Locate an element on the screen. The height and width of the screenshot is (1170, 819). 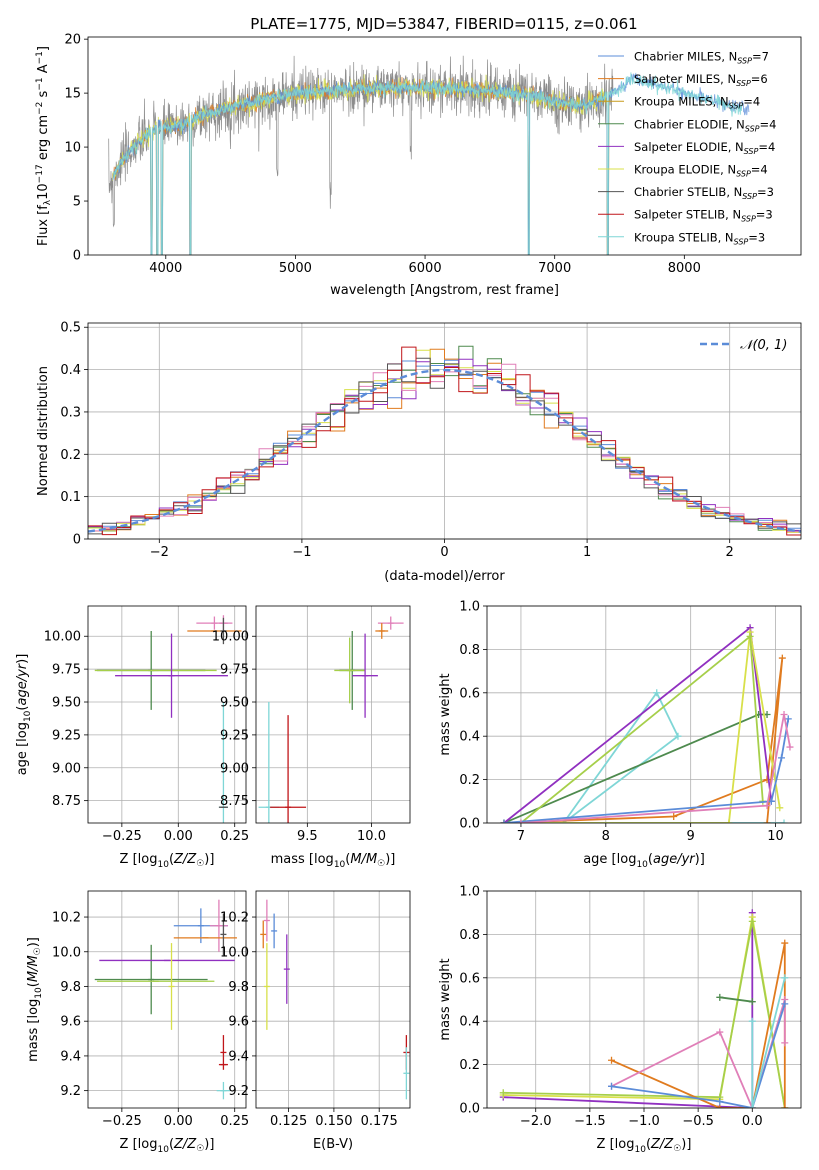
legend: 𝒩(0, 1) is located at coordinates (743, 345).